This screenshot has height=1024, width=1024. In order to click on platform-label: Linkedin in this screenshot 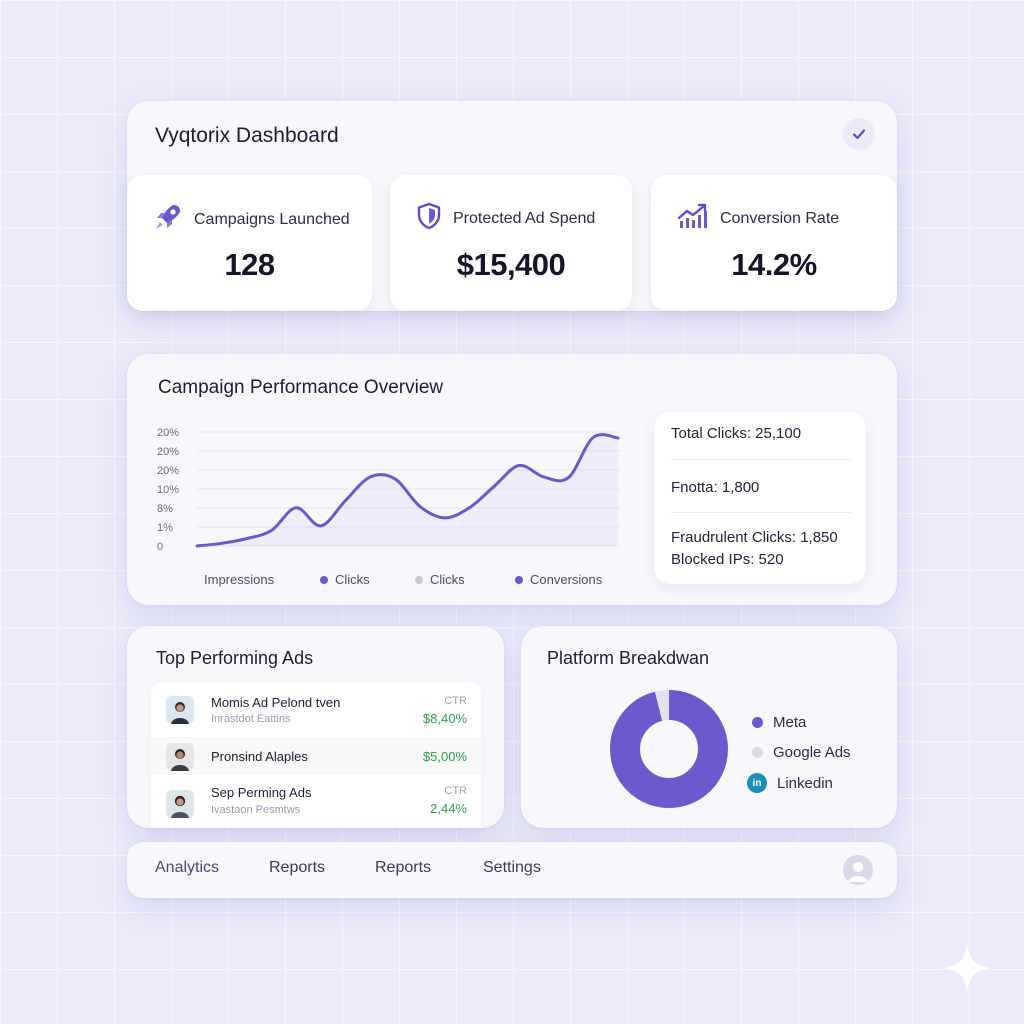, I will do `click(805, 783)`.